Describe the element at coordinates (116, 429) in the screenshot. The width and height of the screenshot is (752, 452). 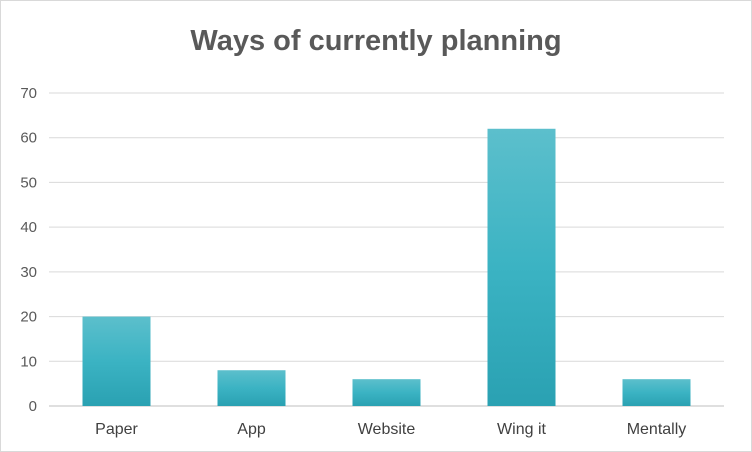
I see `x-category-label: Paper` at that location.